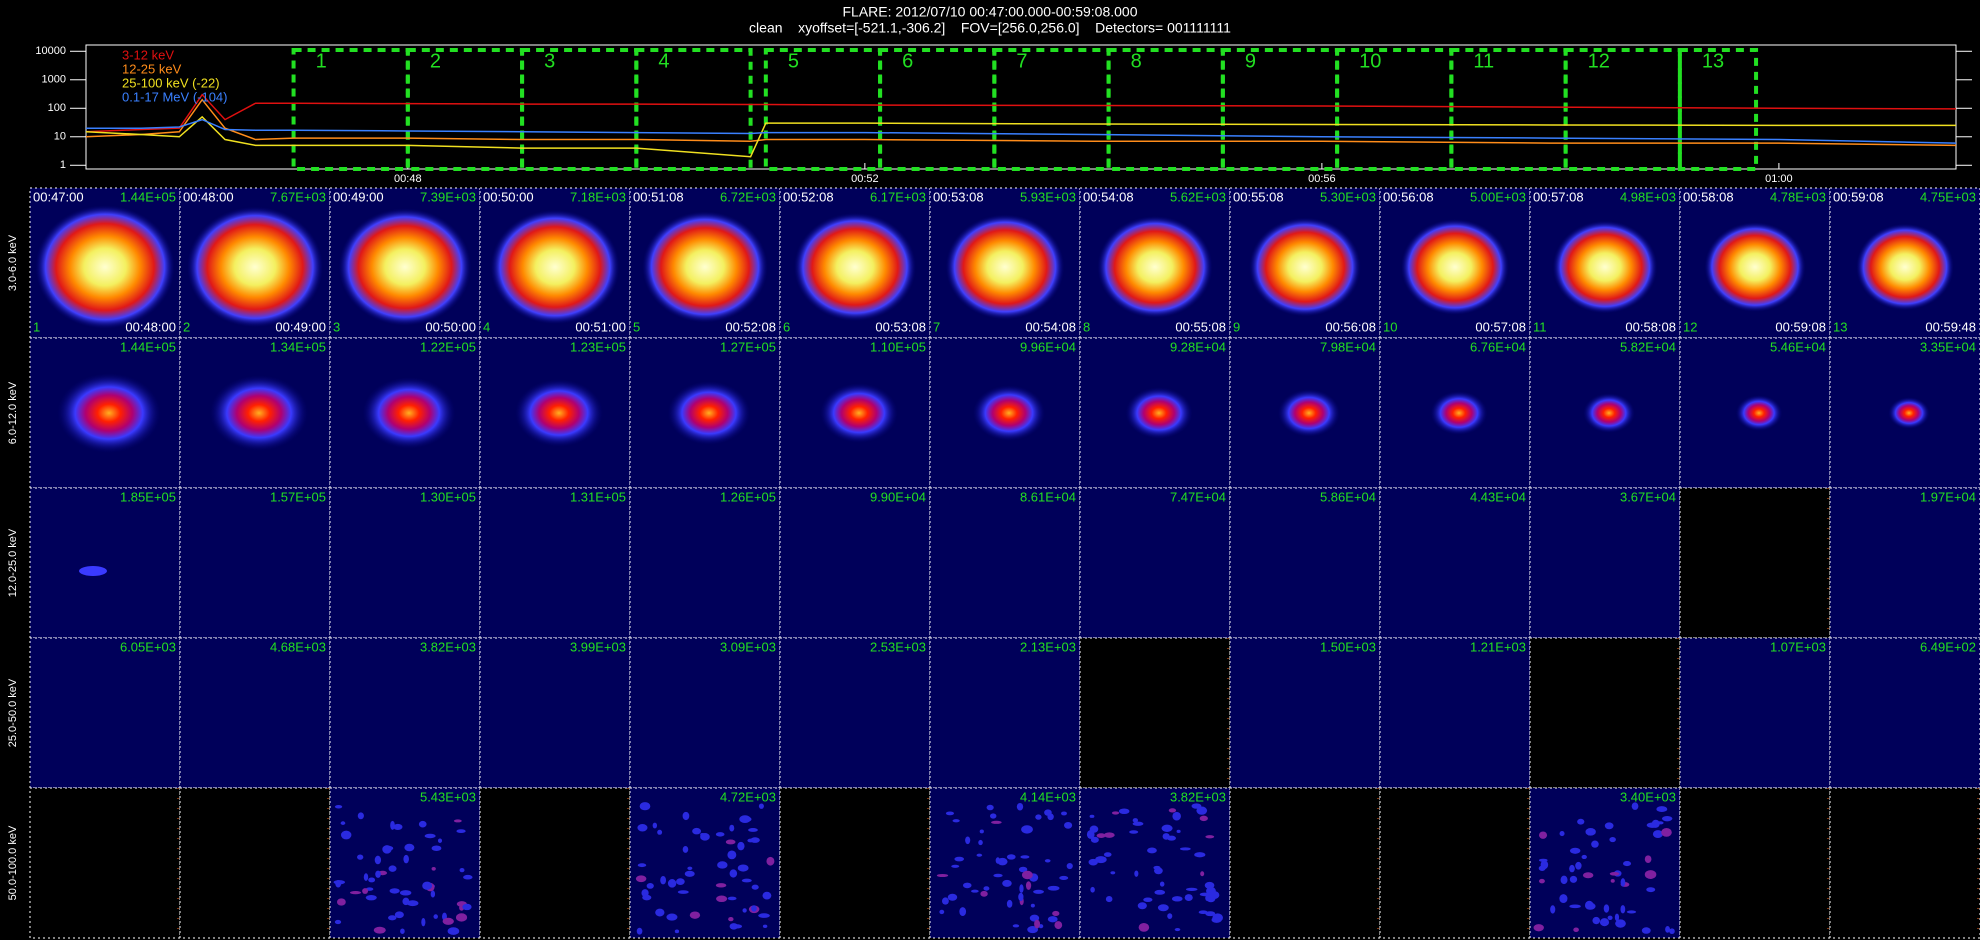 This screenshot has height=940, width=1980. What do you see at coordinates (1558, 196) in the screenshot?
I see `start-time: 00:57:08` at bounding box center [1558, 196].